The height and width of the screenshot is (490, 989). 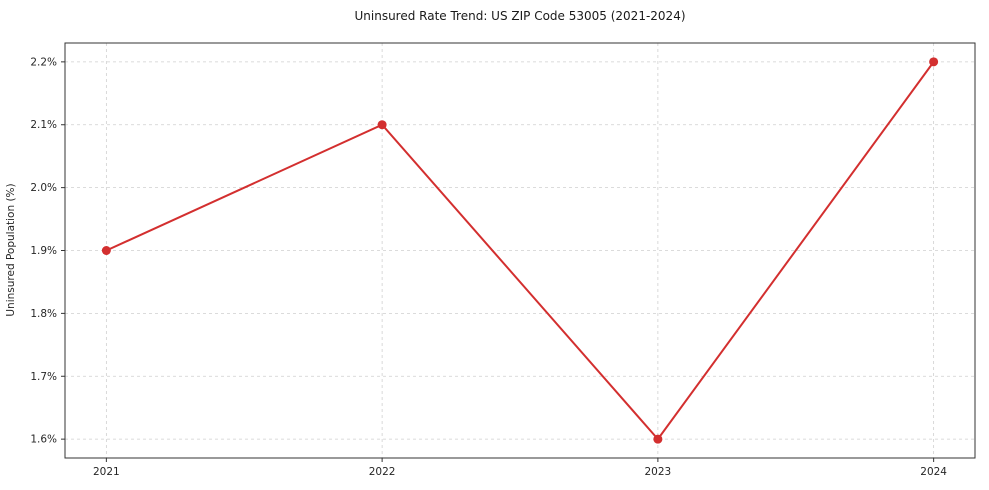 I want to click on data-point-2021, so click(x=106, y=250).